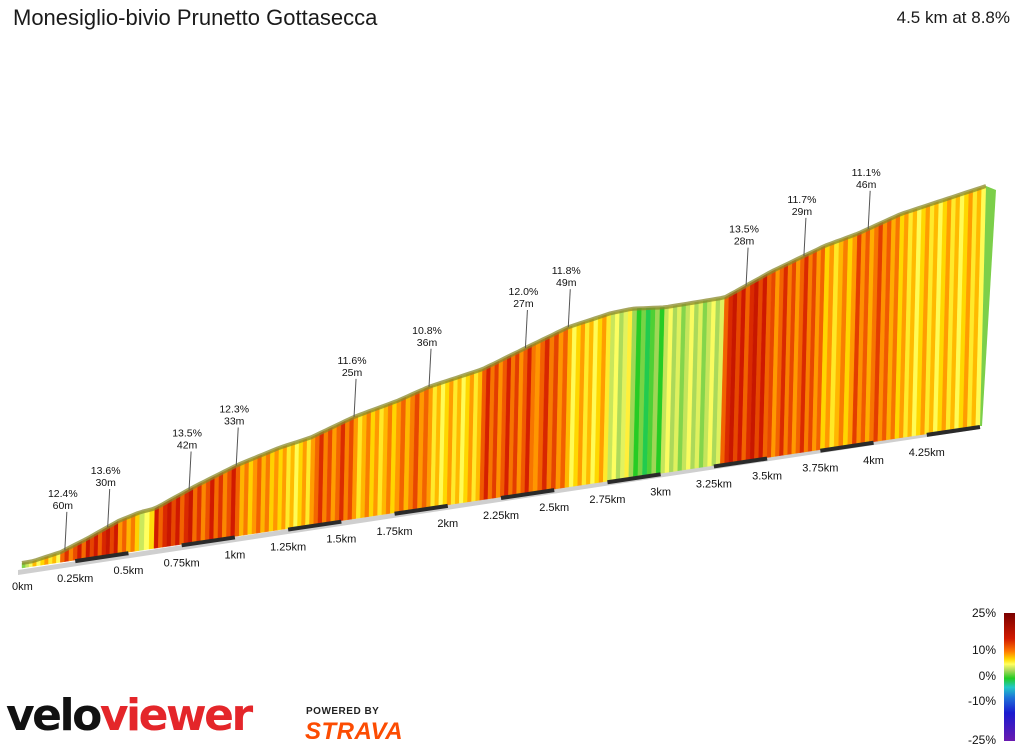 The image size is (1024, 750). I want to click on logo-velo: velo, so click(54, 715).